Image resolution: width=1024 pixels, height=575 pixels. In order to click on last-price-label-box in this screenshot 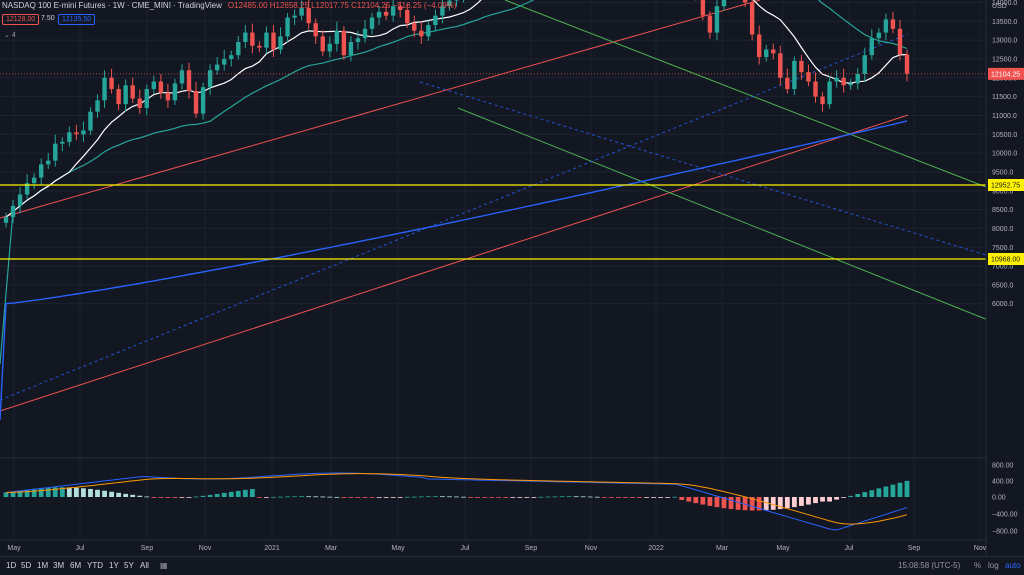, I will do `click(1006, 73)`.